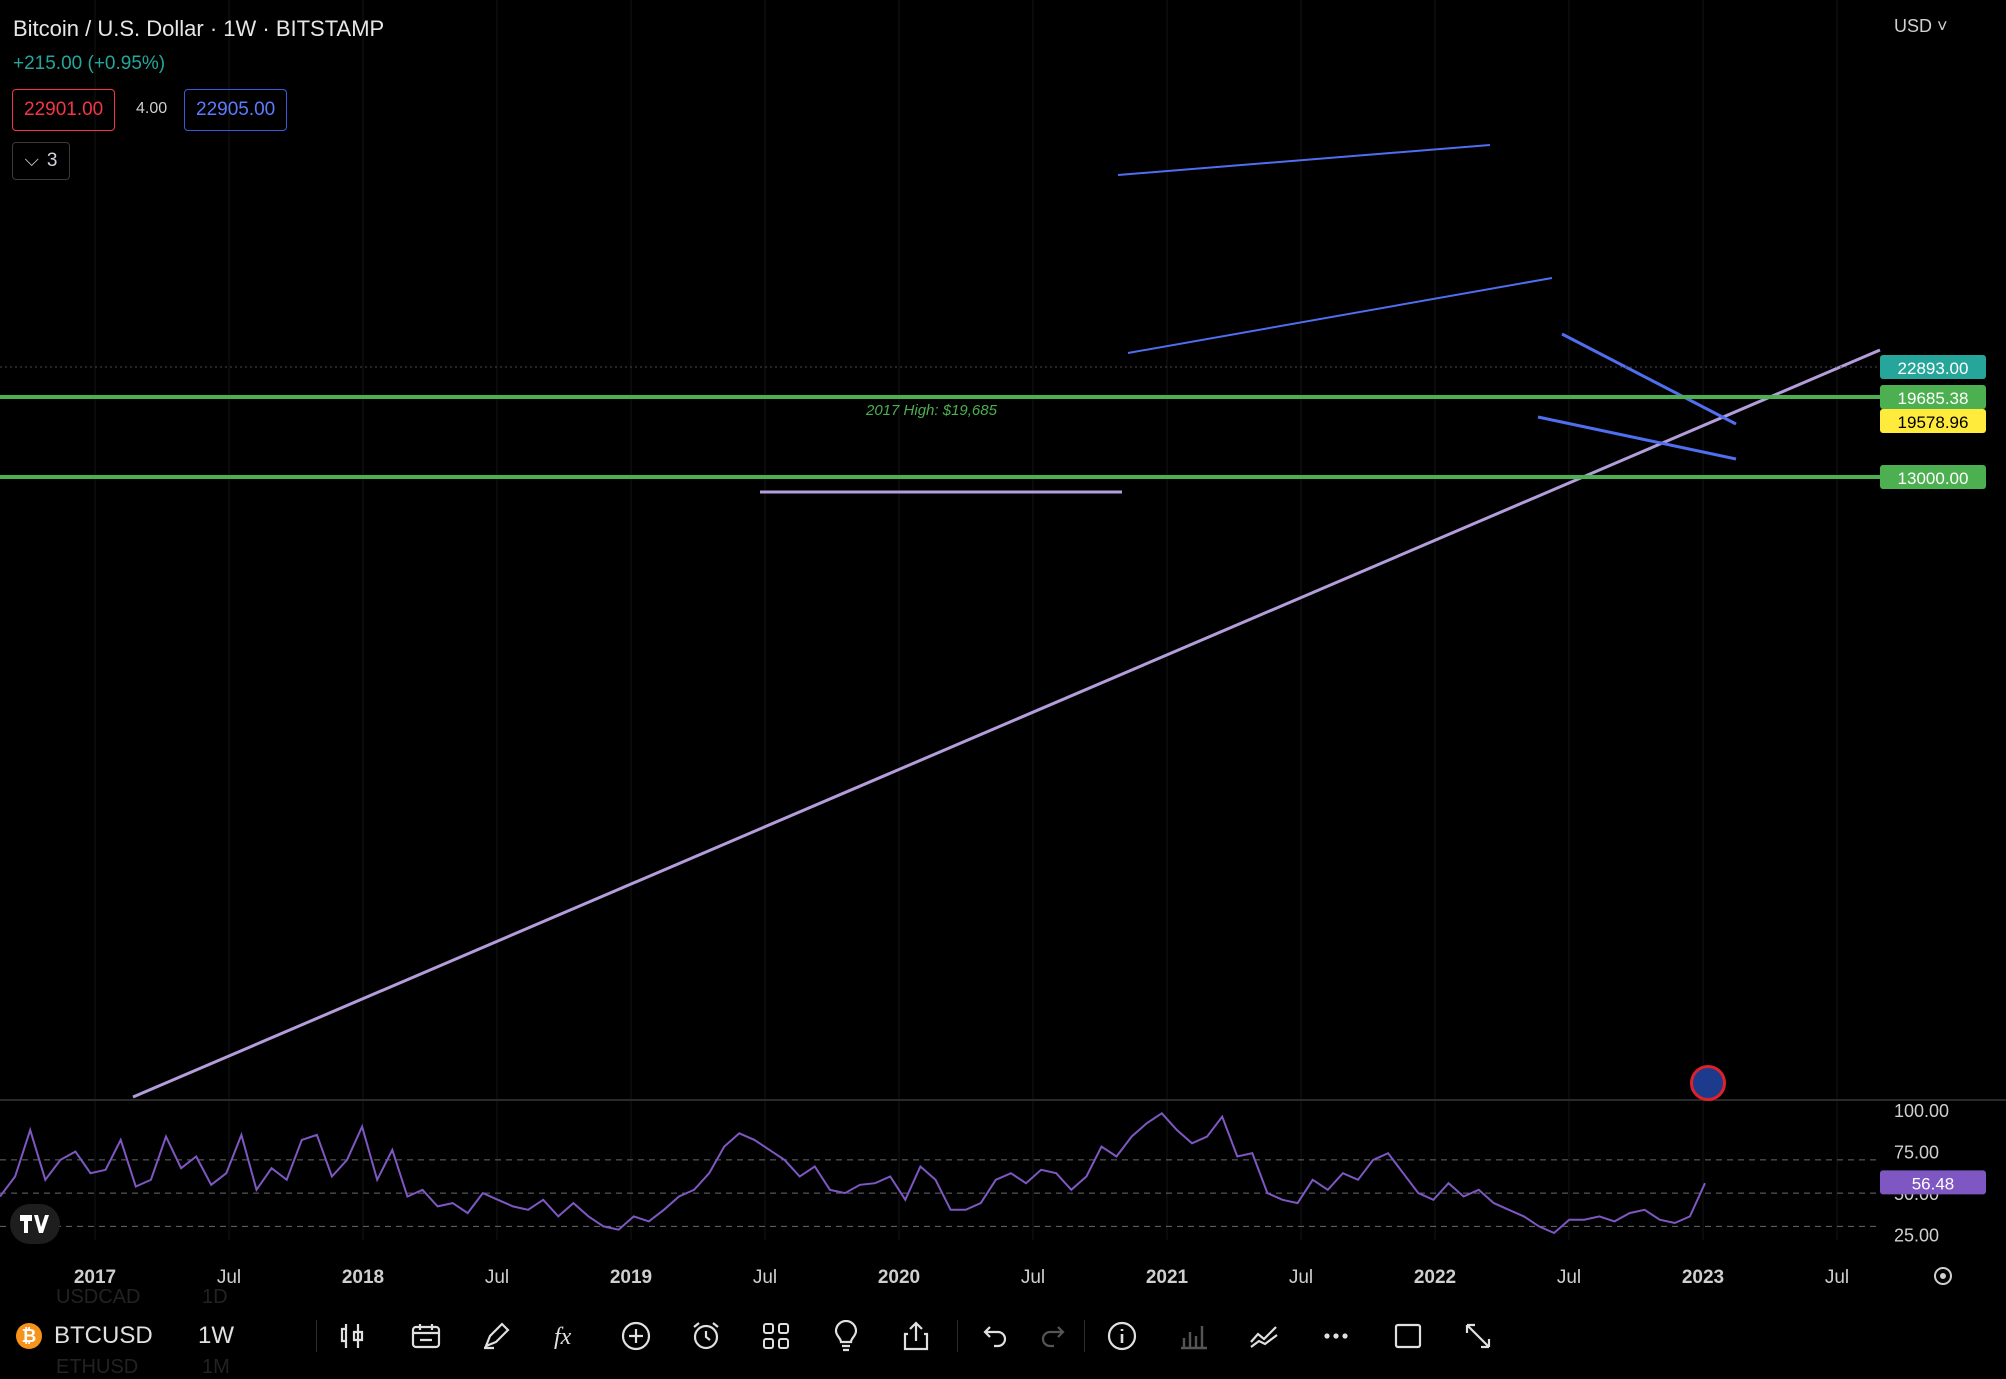 Image resolution: width=2006 pixels, height=1379 pixels. I want to click on currency-label: USD, so click(1913, 26).